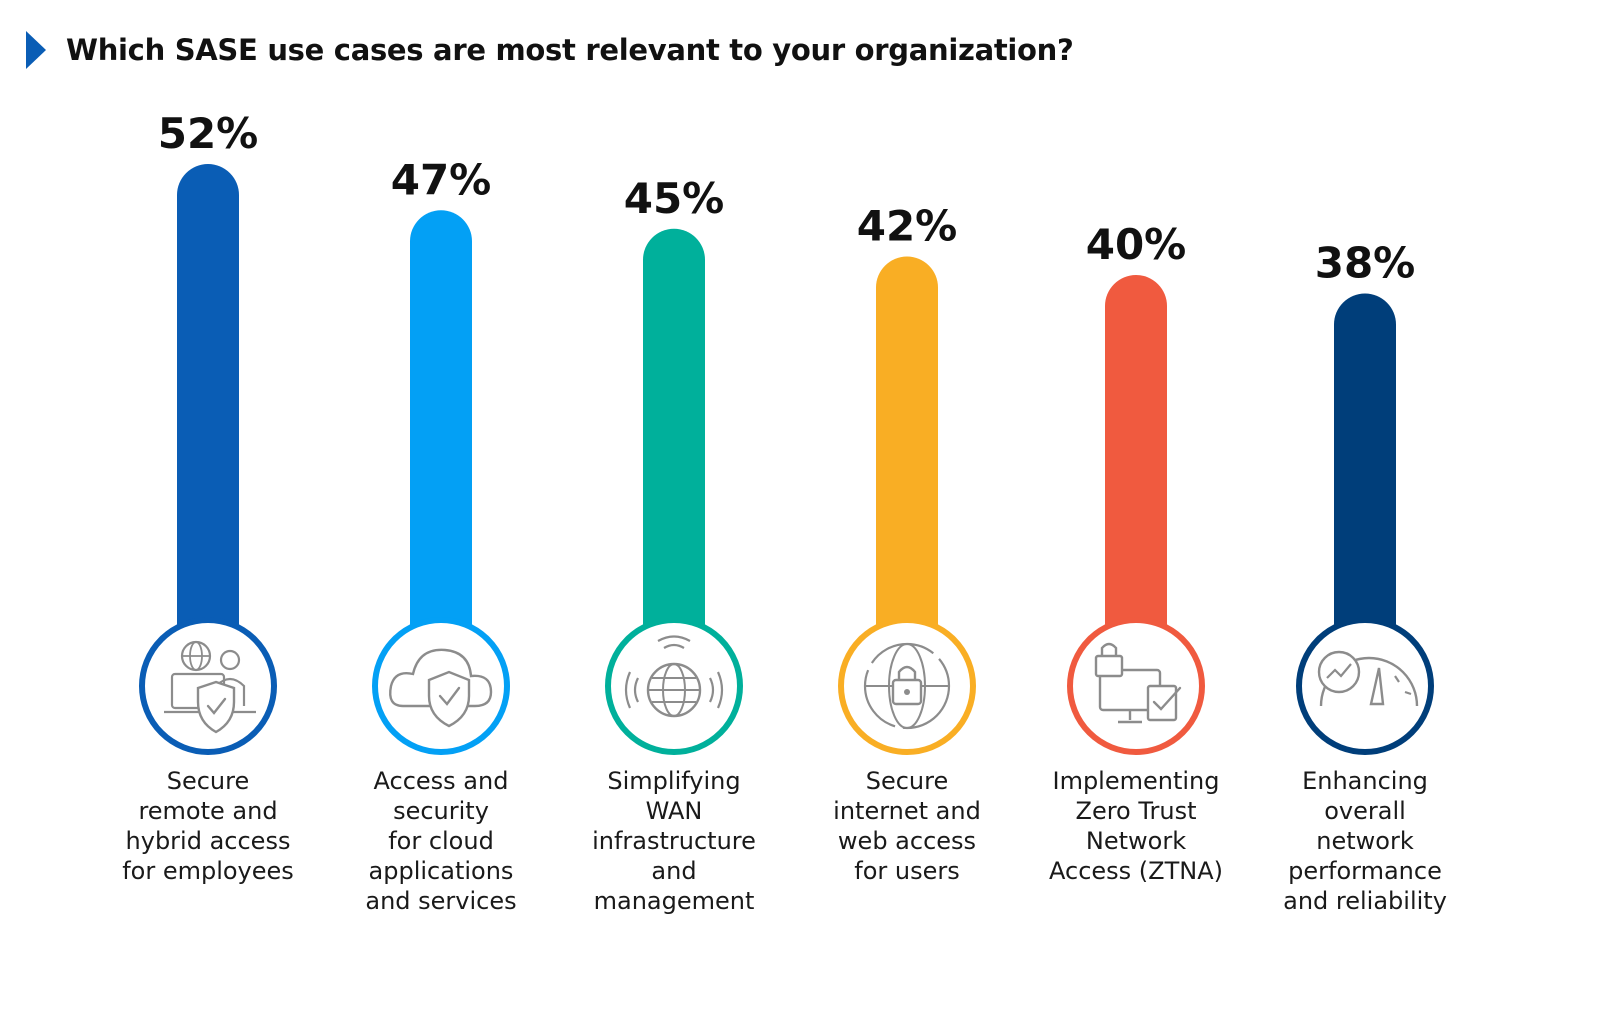  What do you see at coordinates (907, 226) in the screenshot?
I see `value-label-4: 42%` at bounding box center [907, 226].